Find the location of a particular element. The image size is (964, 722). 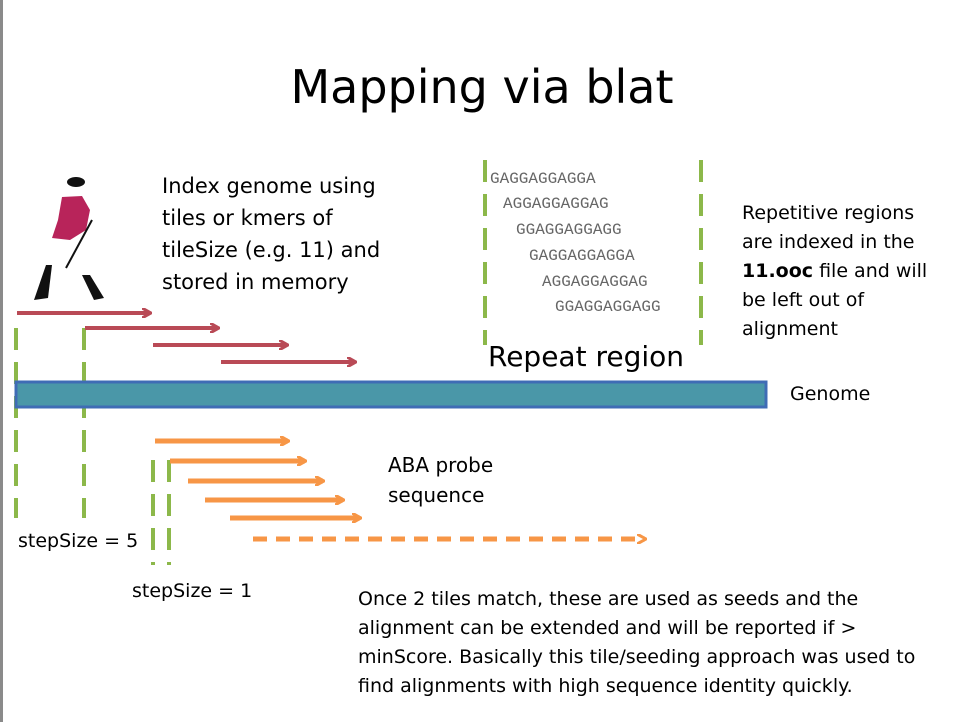

stepsize-1-label: stepSize = 1 is located at coordinates (192, 591).